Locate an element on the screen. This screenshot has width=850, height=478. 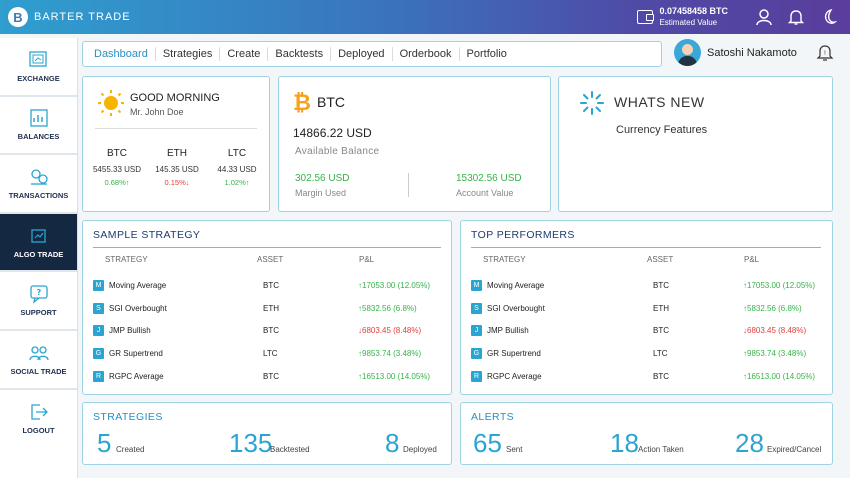
balances-icon is located at coordinates (38, 118).